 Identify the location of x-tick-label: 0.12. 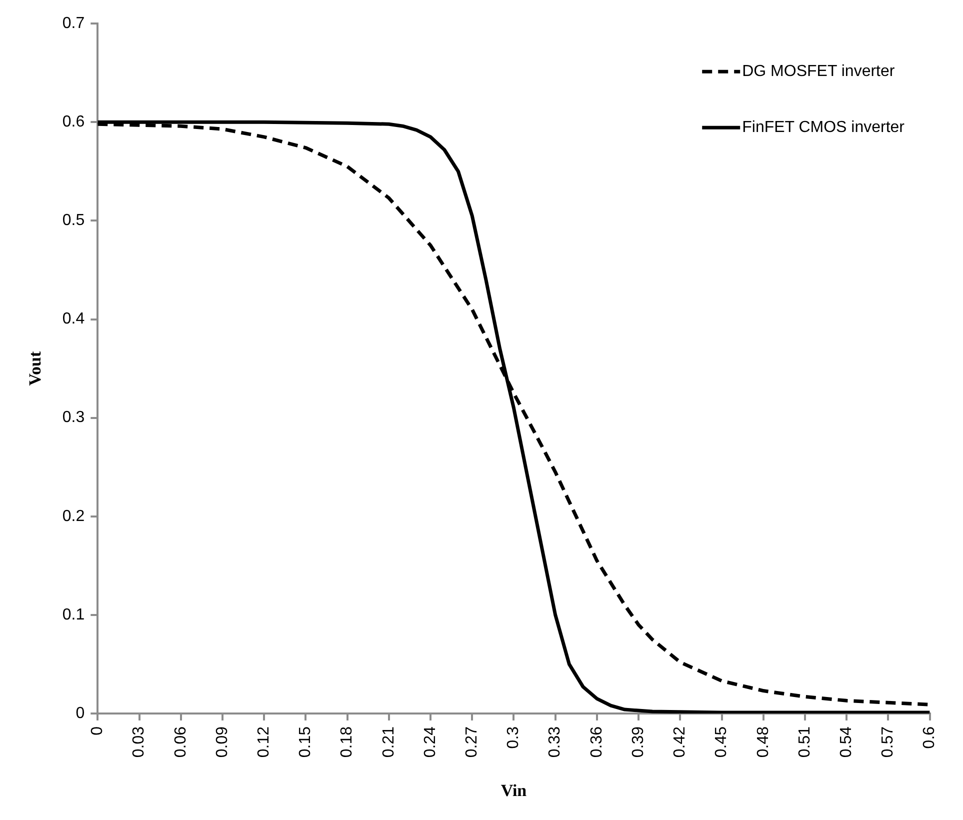
(263, 742).